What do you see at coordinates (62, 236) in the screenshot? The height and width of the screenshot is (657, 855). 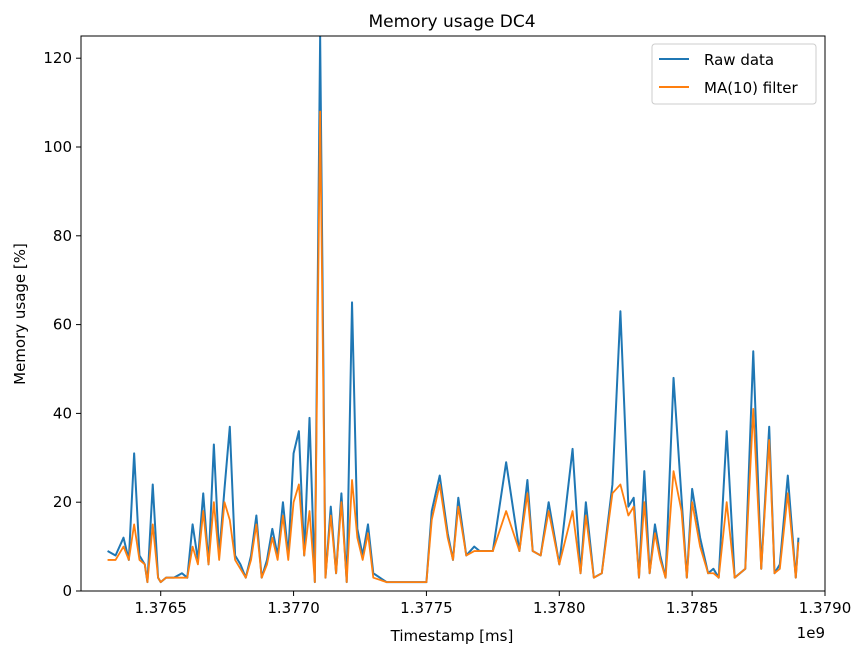 I see `y-tick-label: 80` at bounding box center [62, 236].